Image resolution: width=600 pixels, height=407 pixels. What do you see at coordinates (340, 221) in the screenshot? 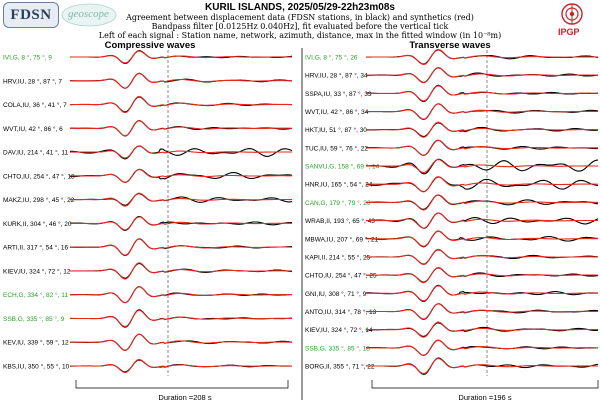
I see `station-label: WRAB,II, 193 °, 65 °, 43` at bounding box center [340, 221].